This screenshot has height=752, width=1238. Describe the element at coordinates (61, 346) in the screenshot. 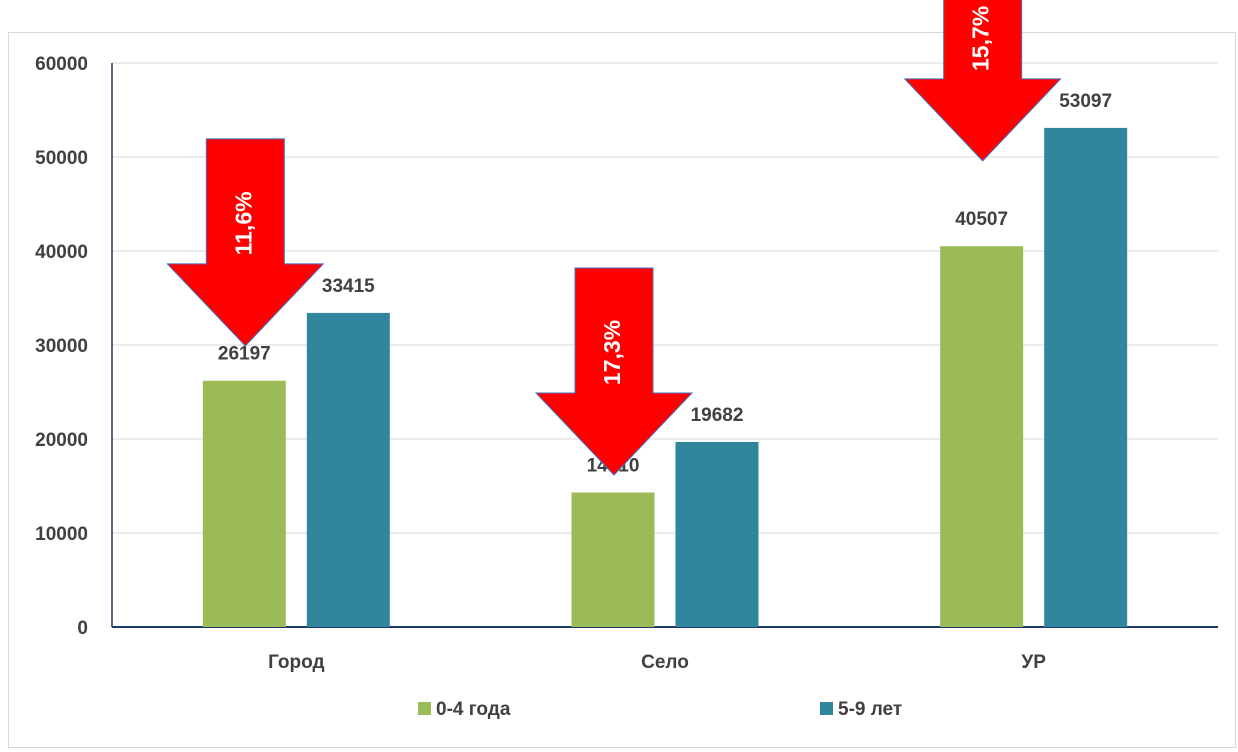

I see `y-tick-label: 30000` at that location.